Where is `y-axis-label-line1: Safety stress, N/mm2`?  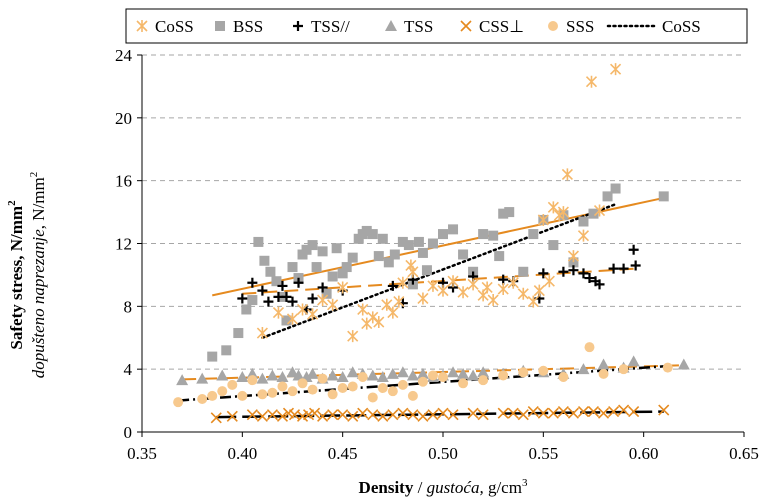 y-axis-label-line1: Safety stress, N/mm2 is located at coordinates (16, 275).